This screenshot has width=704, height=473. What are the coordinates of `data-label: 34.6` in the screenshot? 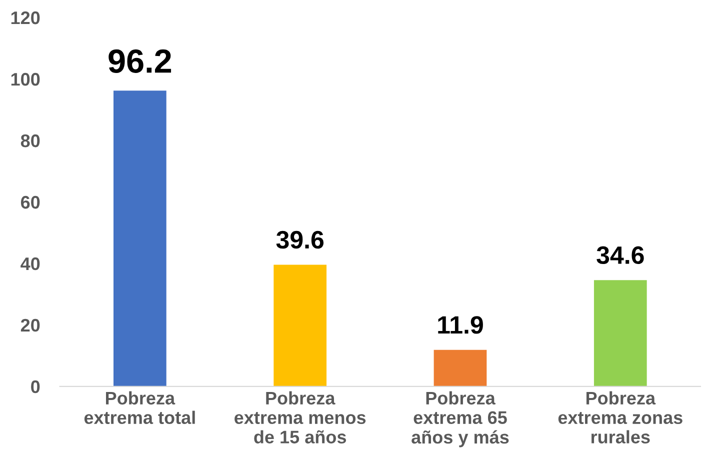 It's located at (620, 255).